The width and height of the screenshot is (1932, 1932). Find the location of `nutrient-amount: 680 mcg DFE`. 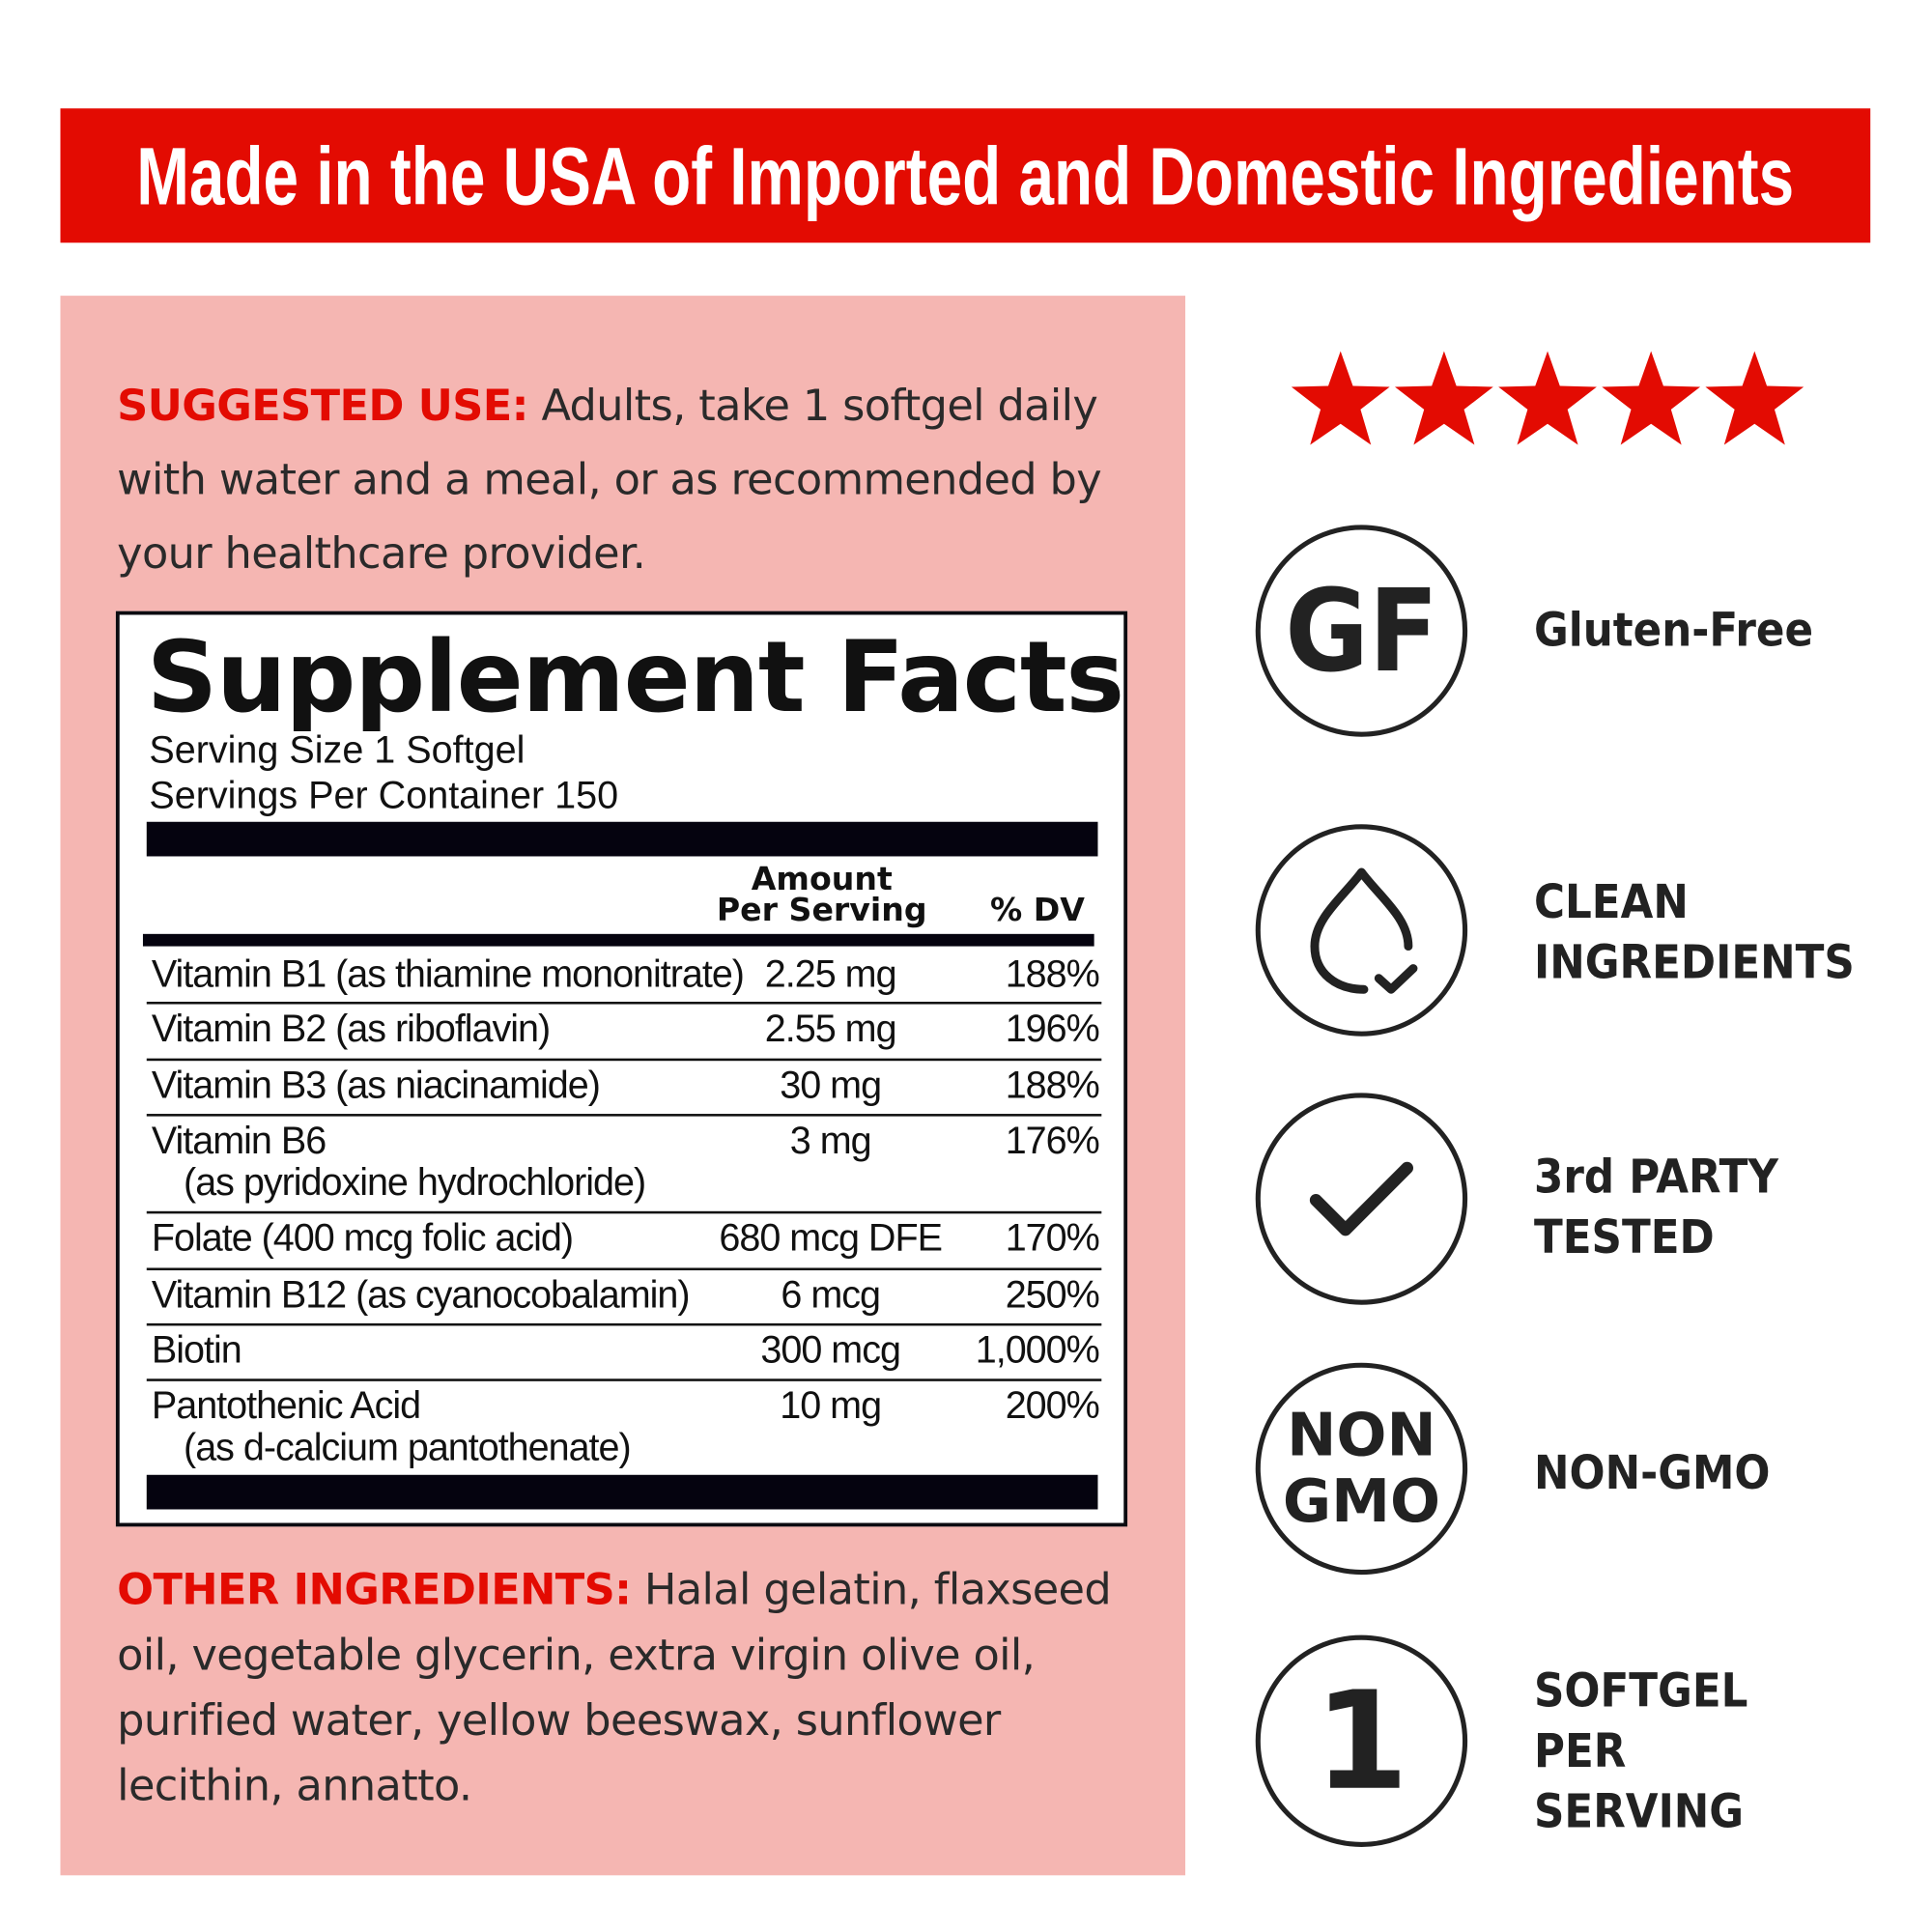

nutrient-amount: 680 mcg DFE is located at coordinates (831, 1237).